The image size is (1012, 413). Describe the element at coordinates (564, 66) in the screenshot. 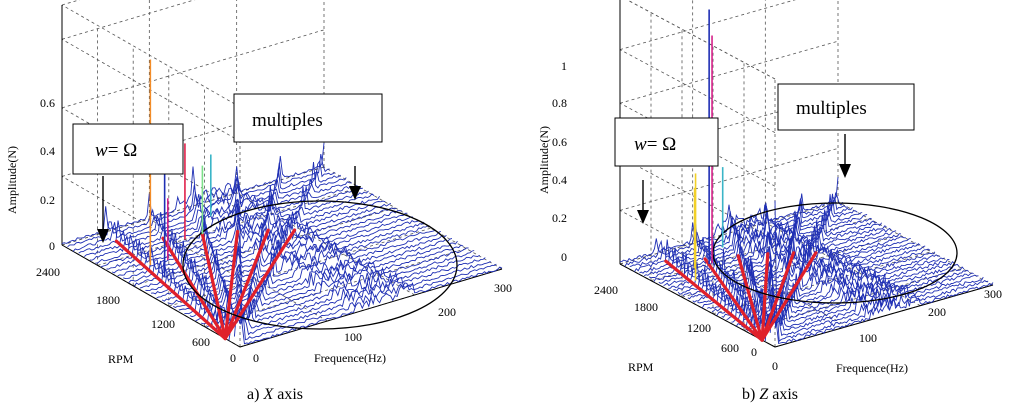

I see `amp-tick: 1` at that location.